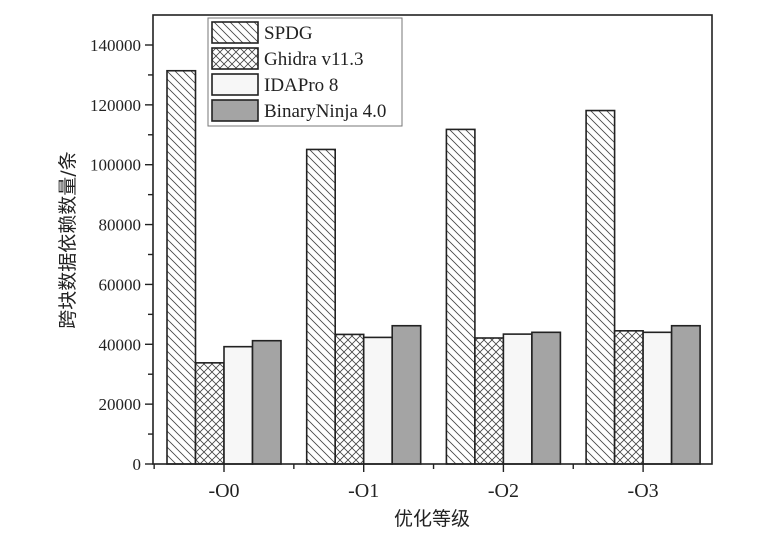 The image size is (761, 538). What do you see at coordinates (600, 287) in the screenshot?
I see `bar-spdg-oO3` at bounding box center [600, 287].